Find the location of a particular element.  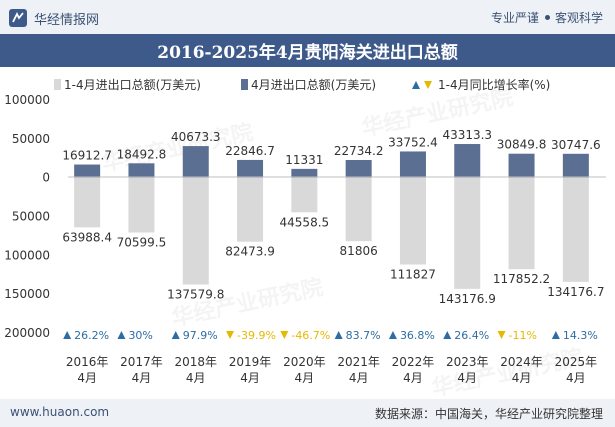

x-tick-label-year: 2017年 is located at coordinates (141, 362).